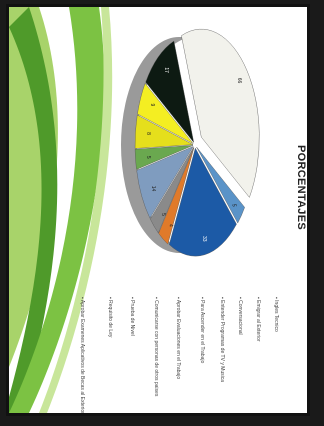  I want to click on slice-label: 66, so click(239, 81).